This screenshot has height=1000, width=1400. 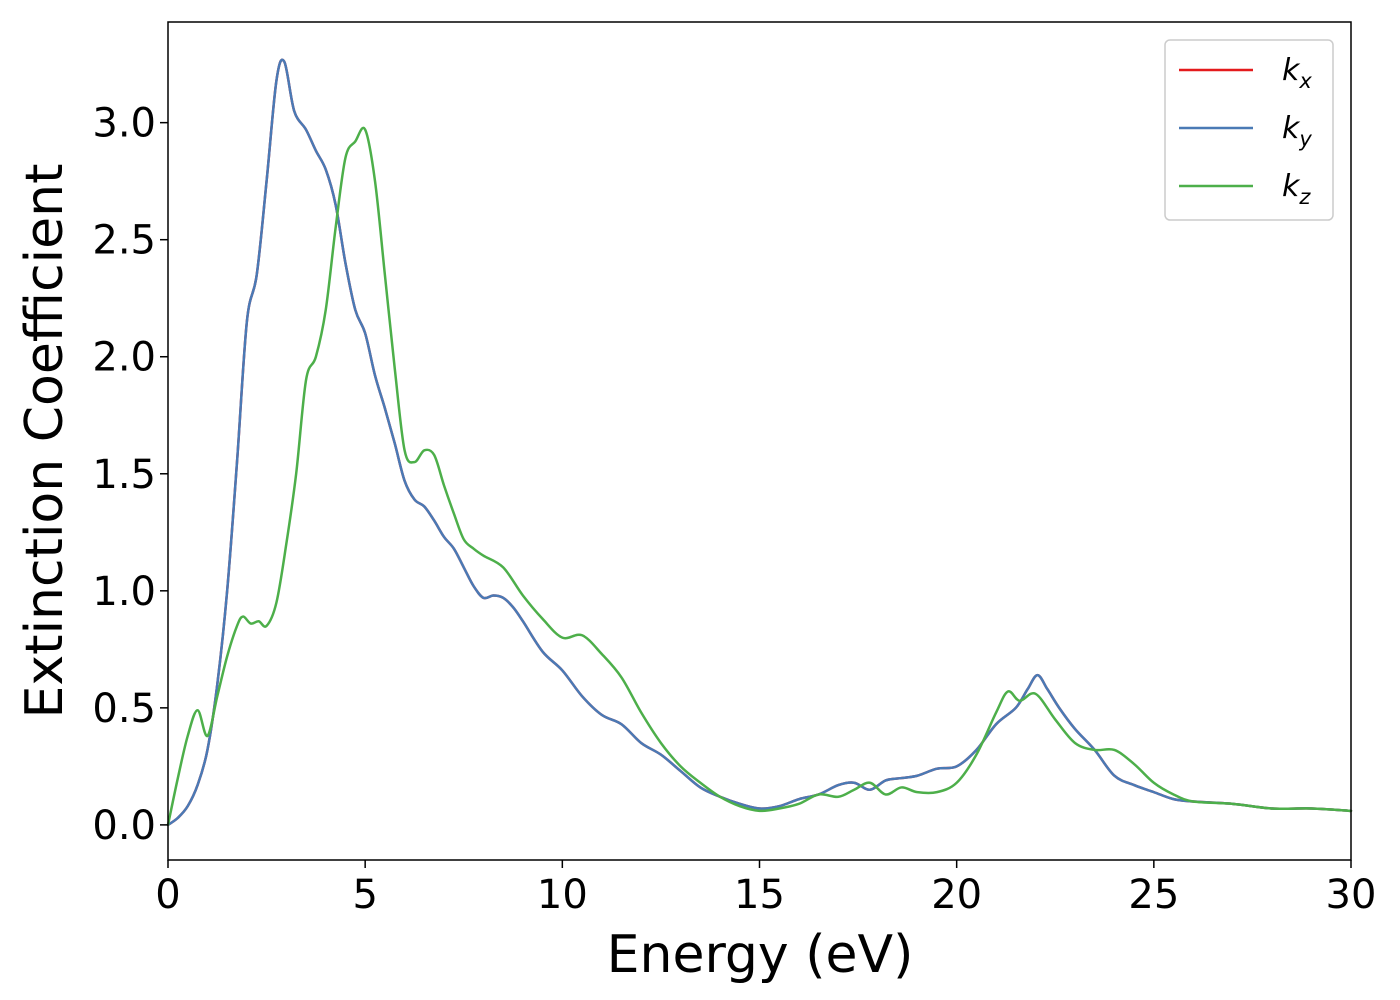 What do you see at coordinates (956, 895) in the screenshot?
I see `x-tick-label: 20` at bounding box center [956, 895].